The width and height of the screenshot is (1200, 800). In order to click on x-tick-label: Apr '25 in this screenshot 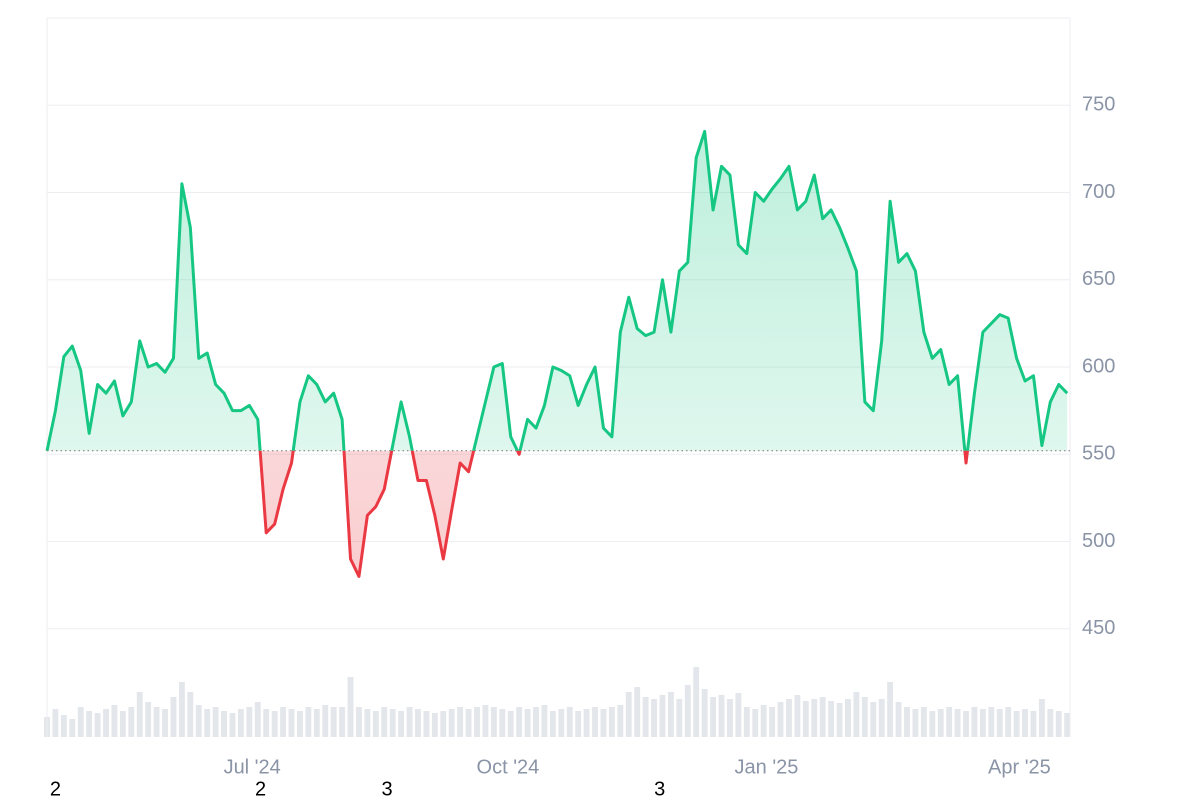, I will do `click(1019, 767)`.